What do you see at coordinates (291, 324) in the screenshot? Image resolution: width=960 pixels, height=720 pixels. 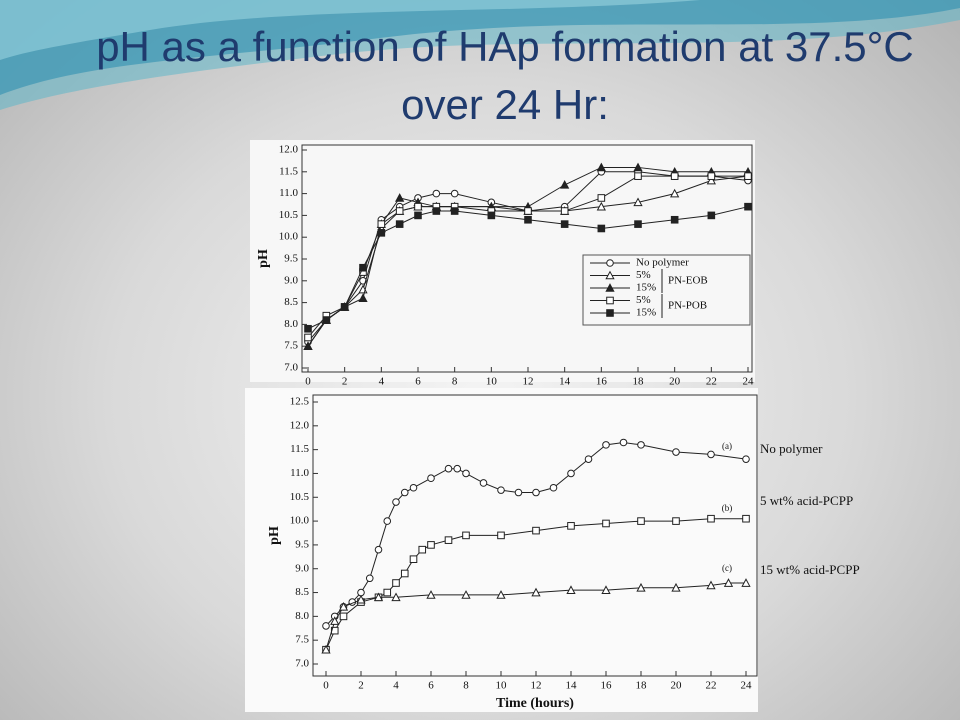 I see `y-tick-label: 8.0` at bounding box center [291, 324].